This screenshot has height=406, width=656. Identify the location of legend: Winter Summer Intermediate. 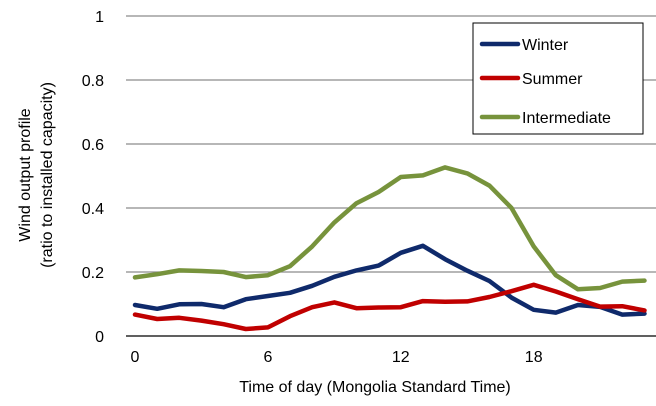
(558, 78).